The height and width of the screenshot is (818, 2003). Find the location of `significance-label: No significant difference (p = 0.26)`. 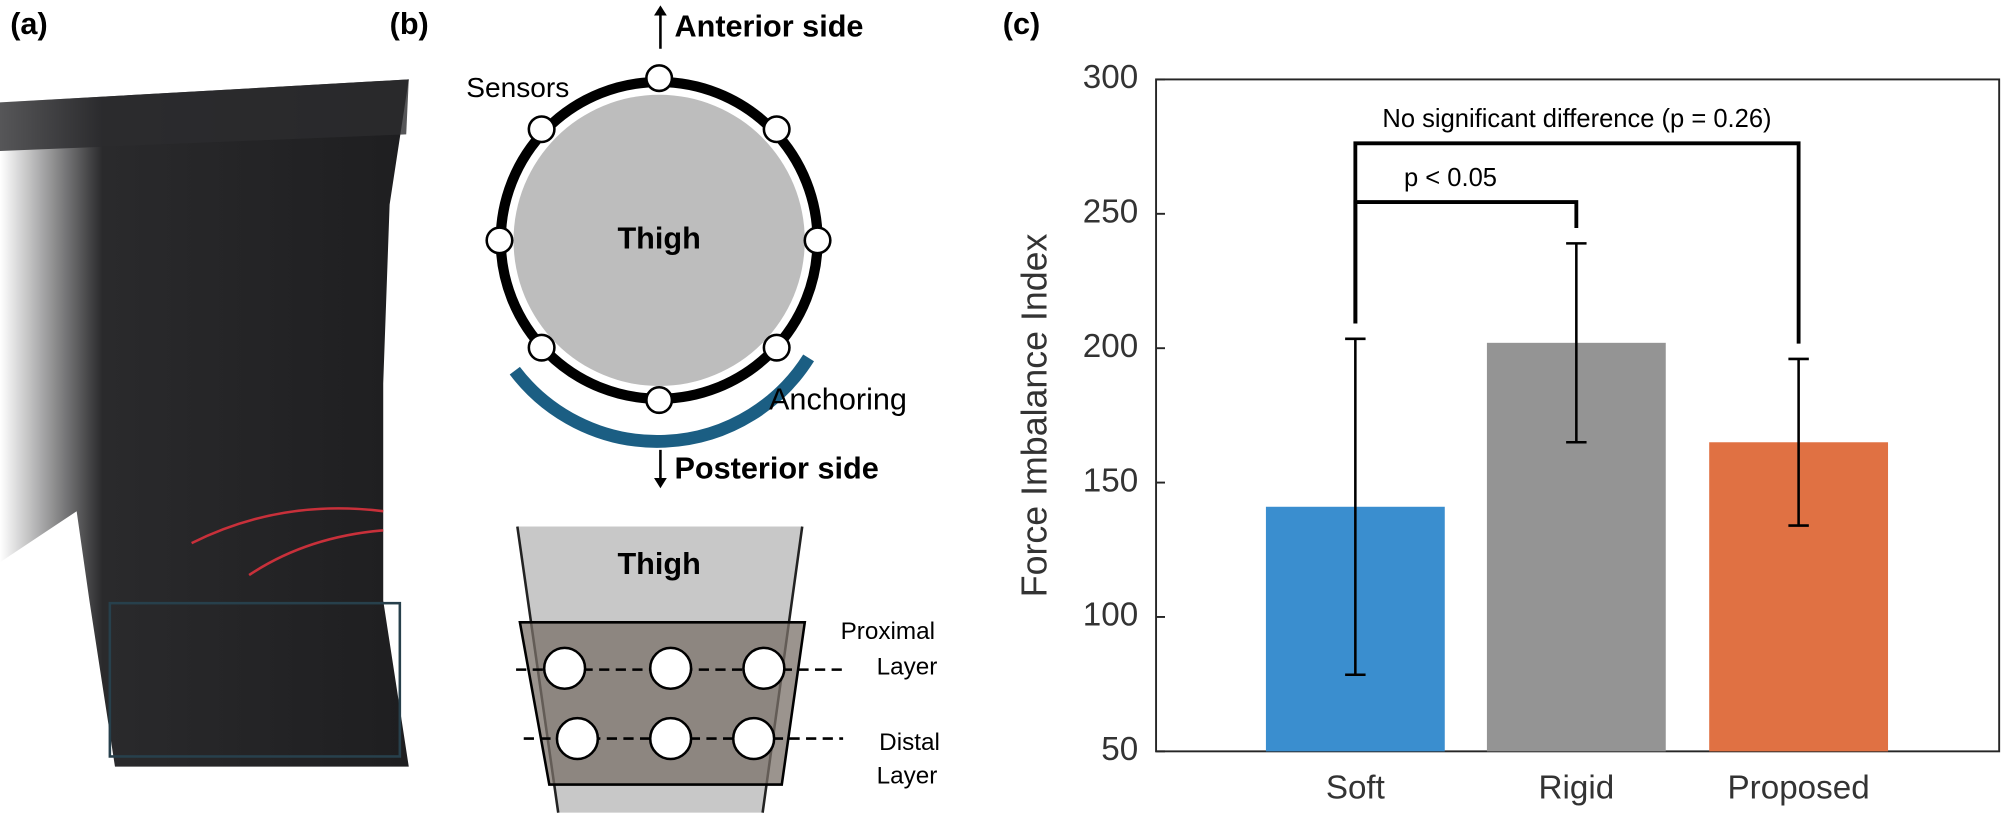

significance-label: No significant difference (p = 0.26) is located at coordinates (1576, 119).